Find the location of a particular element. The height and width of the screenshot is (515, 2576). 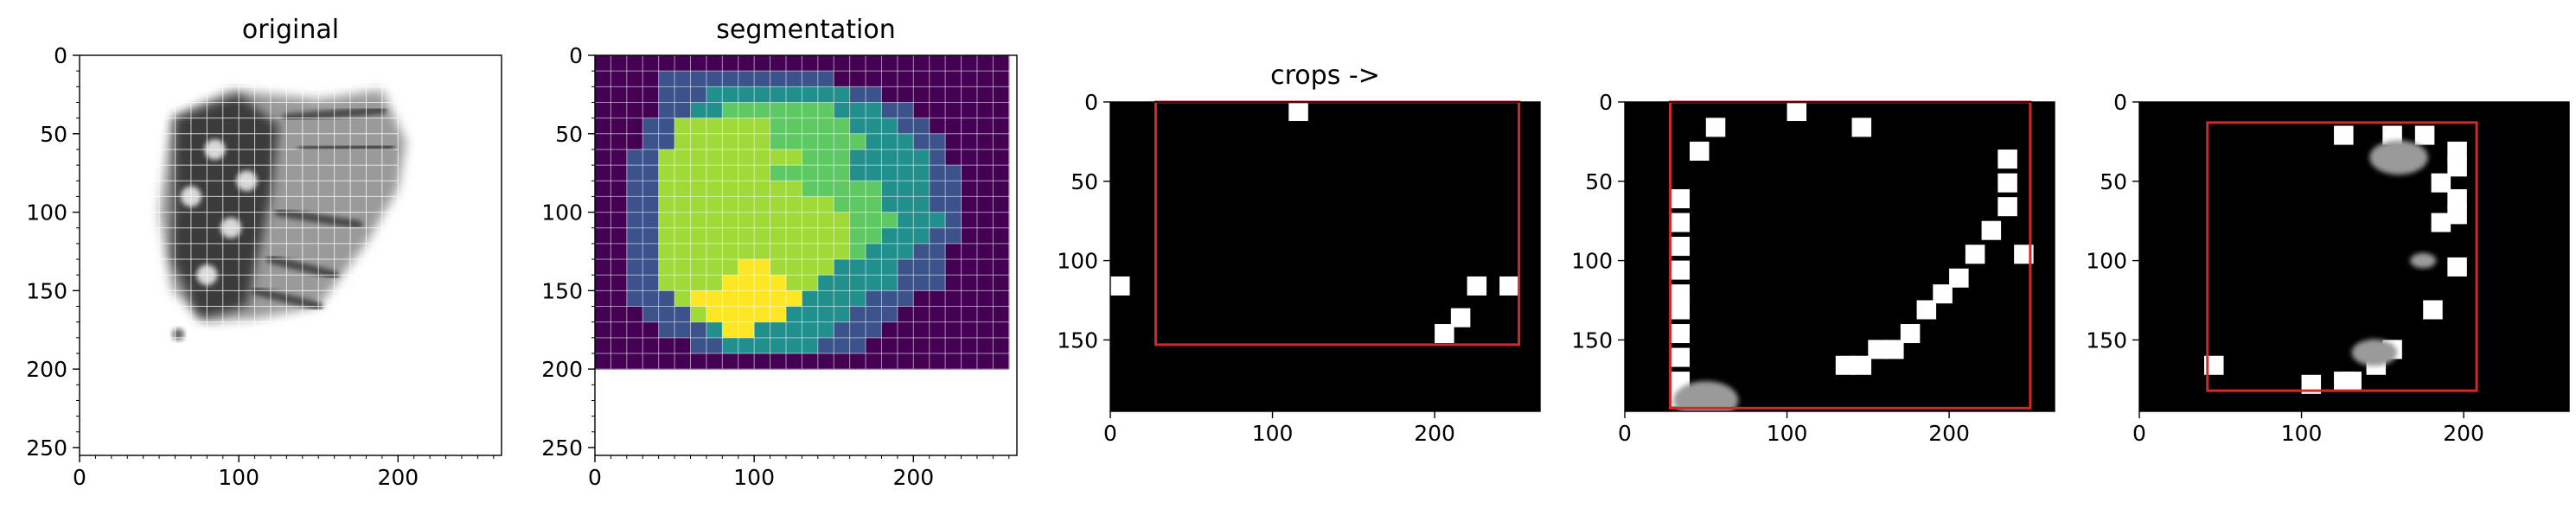

x-tick-label: 100 is located at coordinates (1273, 433).